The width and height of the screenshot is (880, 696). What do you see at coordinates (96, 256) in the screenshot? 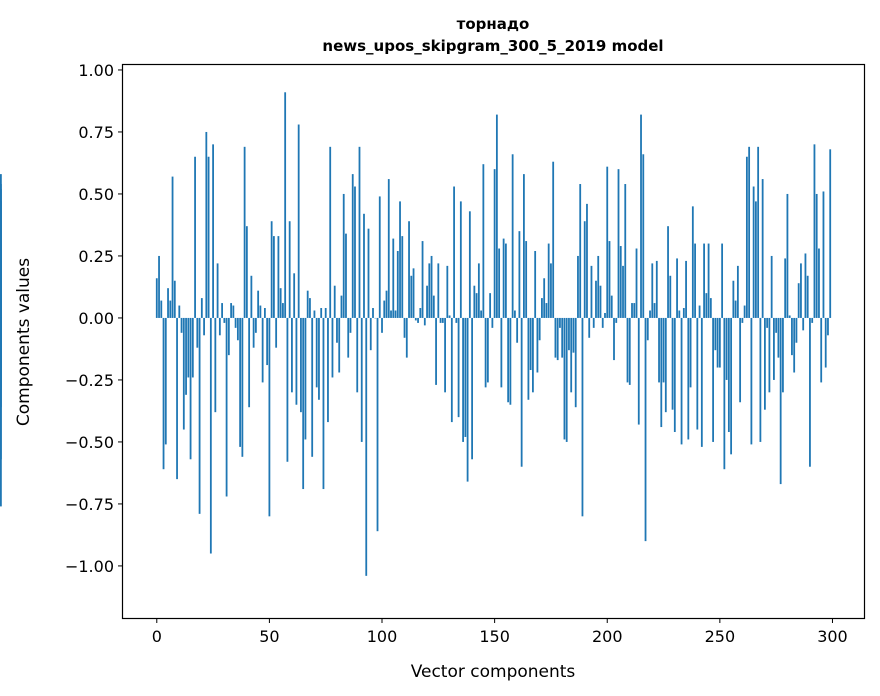
I see `y-tick-label: 0.25` at bounding box center [96, 256].